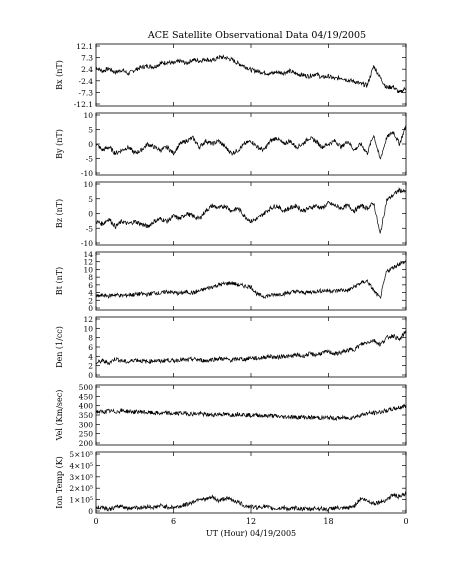  Describe the element at coordinates (59, 281) in the screenshot. I see `y-axis-label: Bt (nT)` at that location.